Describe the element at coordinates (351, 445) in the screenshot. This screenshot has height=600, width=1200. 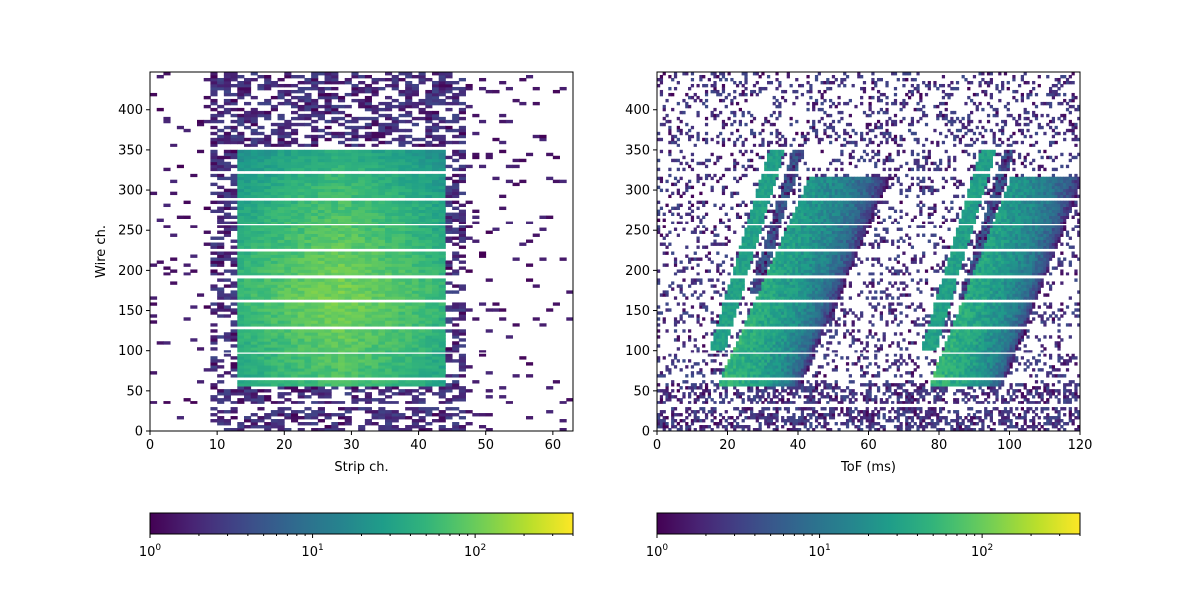
I see `x-tick-label: 30` at that location.